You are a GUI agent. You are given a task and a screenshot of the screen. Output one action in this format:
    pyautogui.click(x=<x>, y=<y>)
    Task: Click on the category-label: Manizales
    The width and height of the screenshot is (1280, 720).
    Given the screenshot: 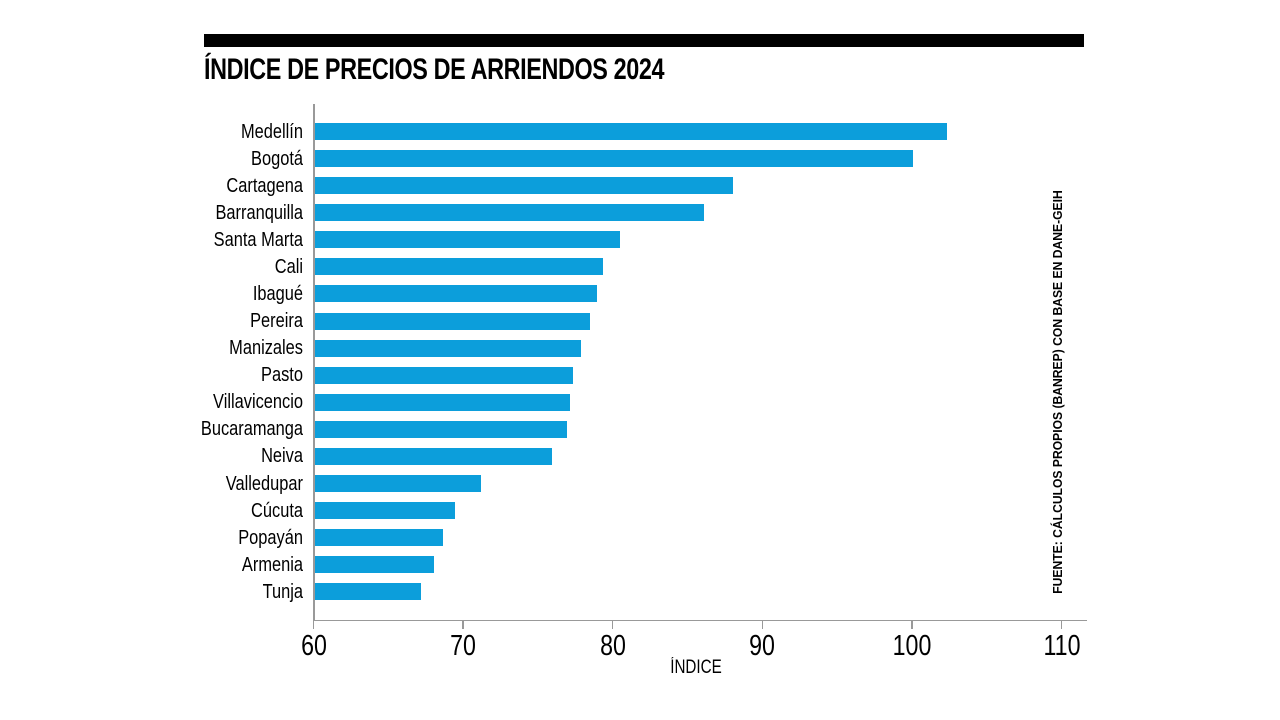 What is the action you would take?
    pyautogui.click(x=266, y=348)
    